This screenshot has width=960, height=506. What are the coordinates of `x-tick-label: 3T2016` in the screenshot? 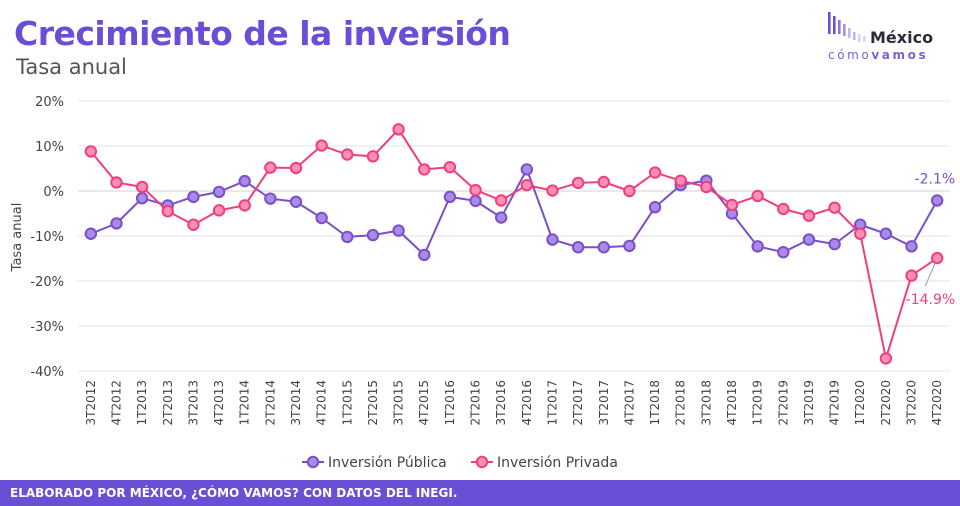 It's located at (501, 403).